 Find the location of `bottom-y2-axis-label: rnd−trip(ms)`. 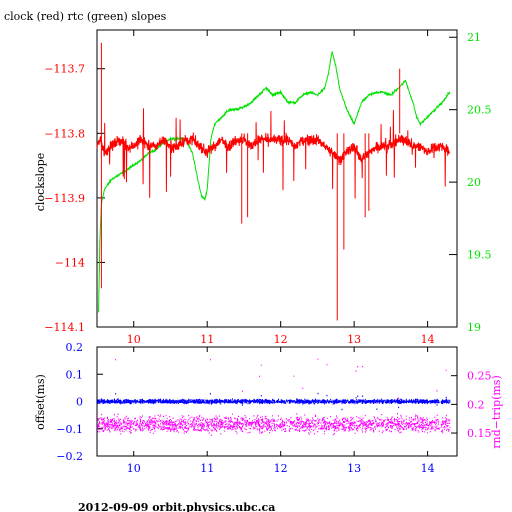

bottom-y2-axis-label: rnd−trip(ms) is located at coordinates (496, 412).